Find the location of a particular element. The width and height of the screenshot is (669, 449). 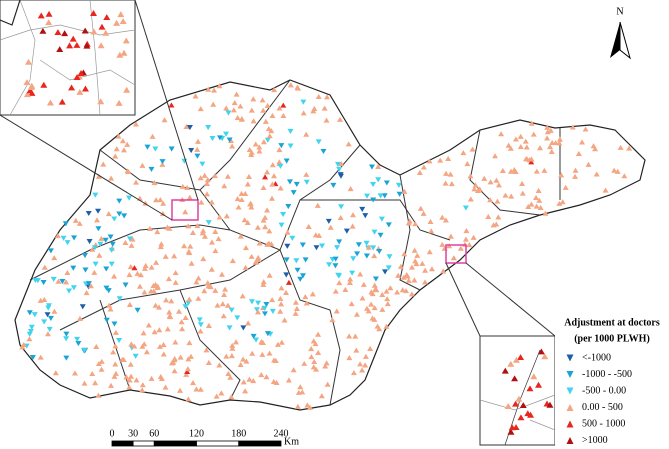

leader-line is located at coordinates (463, 299).